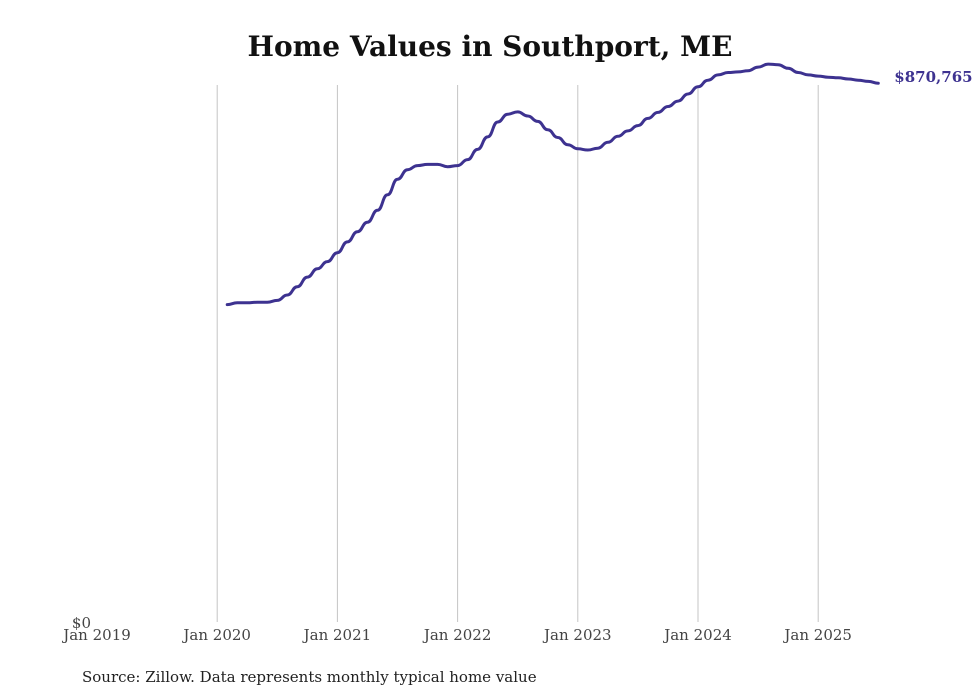 The height and width of the screenshot is (699, 980). I want to click on x-tick-label: Jan 2021, so click(337, 635).